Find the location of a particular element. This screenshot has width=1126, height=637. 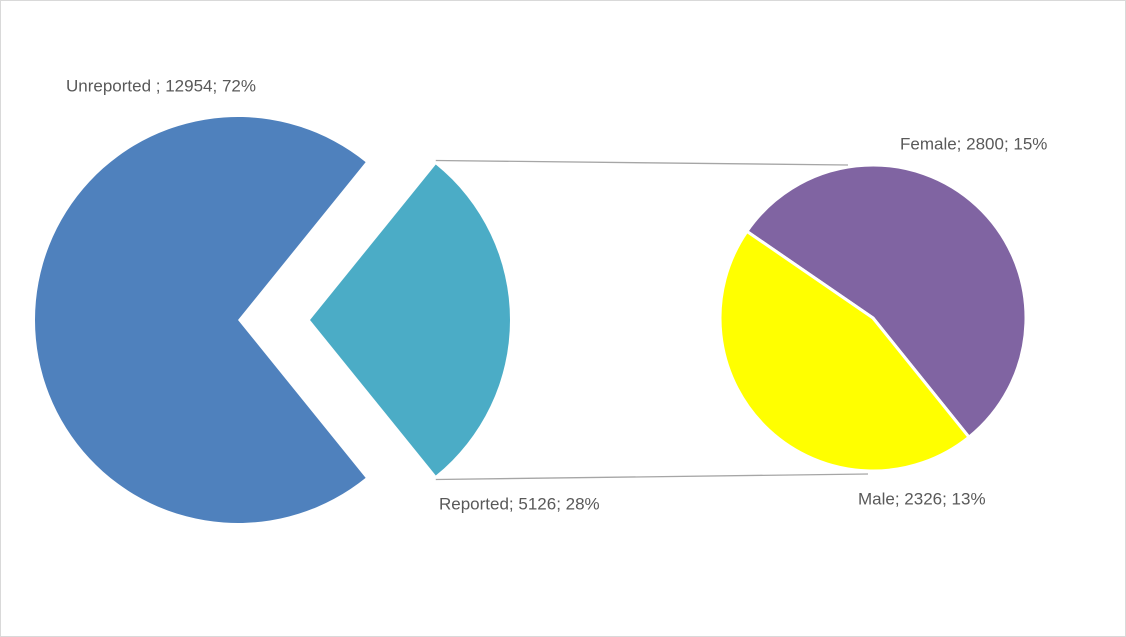

data-label: Reported; 5126; 28% is located at coordinates (519, 503).